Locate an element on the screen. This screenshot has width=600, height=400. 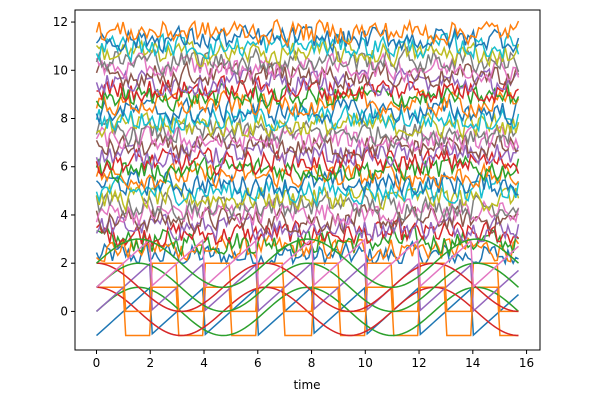
y-tick-label: 10 is located at coordinates (60, 70).